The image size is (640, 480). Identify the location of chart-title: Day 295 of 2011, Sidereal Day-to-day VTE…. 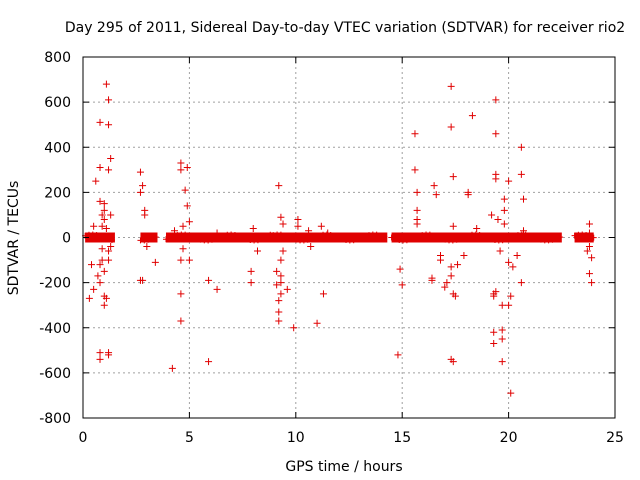
(345, 28).